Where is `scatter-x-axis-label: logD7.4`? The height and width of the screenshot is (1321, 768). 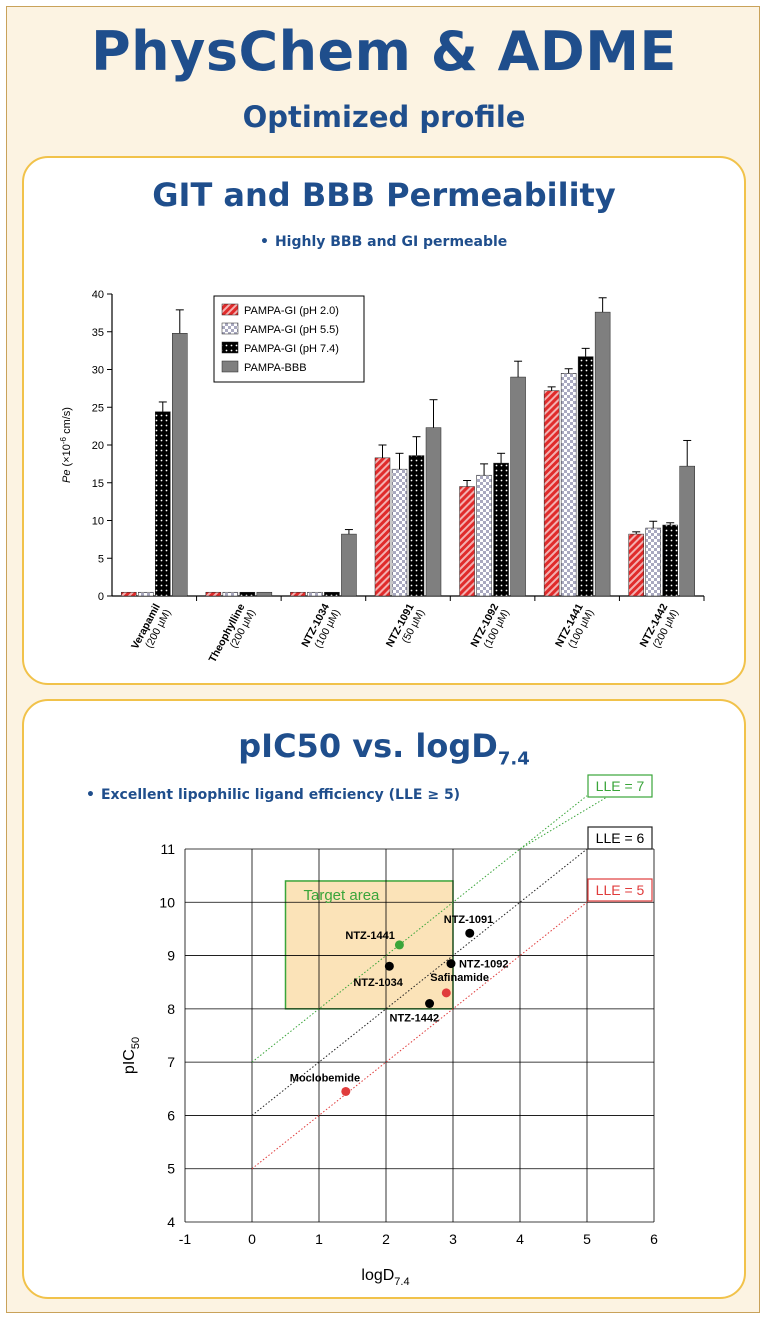 scatter-x-axis-label: logD7.4 is located at coordinates (385, 1277).